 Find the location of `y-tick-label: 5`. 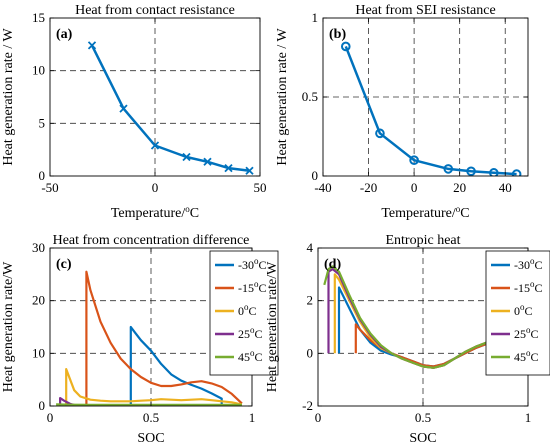

y-tick-label: 5 is located at coordinates (42, 122).